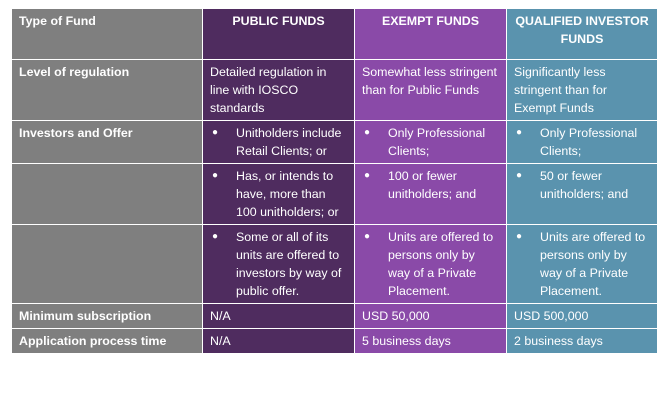  I want to click on header-qualified-investor-funds: QUALIFIED INVESTOR FUNDS, so click(582, 34).